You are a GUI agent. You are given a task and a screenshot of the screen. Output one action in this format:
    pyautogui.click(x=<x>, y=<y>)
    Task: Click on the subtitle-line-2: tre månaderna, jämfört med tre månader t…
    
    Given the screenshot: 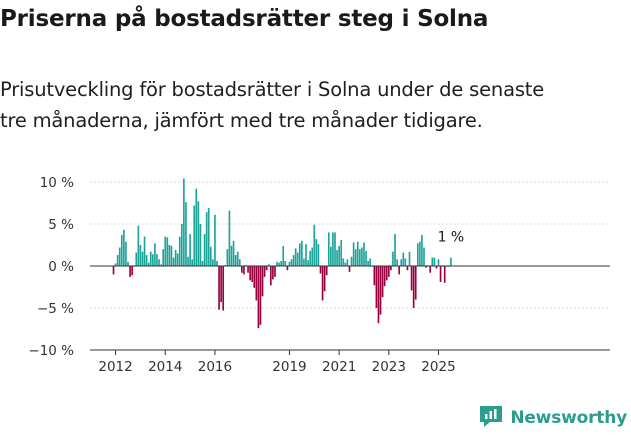 What is the action you would take?
    pyautogui.click(x=241, y=120)
    